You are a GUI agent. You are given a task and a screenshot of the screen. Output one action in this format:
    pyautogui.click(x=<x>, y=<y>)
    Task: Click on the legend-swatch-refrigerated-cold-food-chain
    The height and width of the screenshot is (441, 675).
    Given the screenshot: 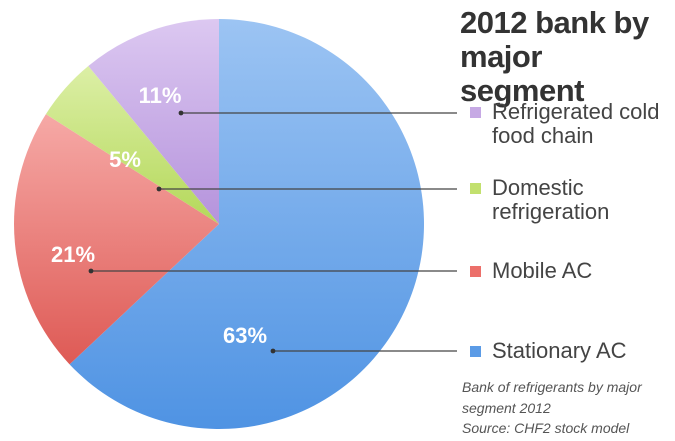 What is the action you would take?
    pyautogui.click(x=475, y=112)
    